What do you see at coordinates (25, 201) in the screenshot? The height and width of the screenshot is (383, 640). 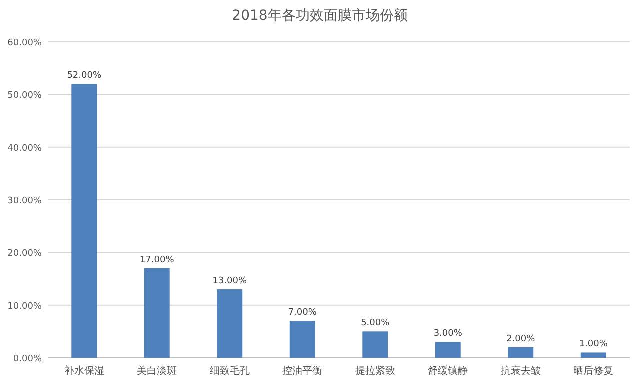 I see `y-tick-label: 30.00%` at bounding box center [25, 201].